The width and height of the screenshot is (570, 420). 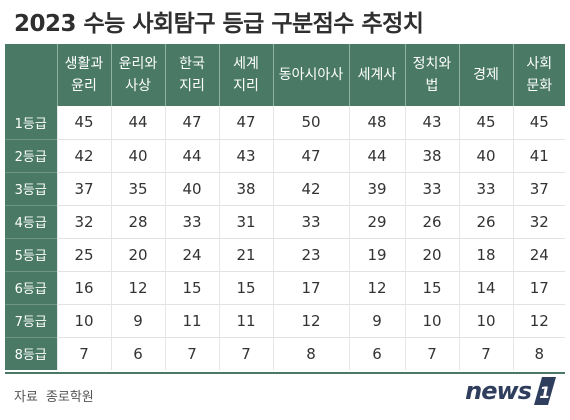 I want to click on score-cell: 19, so click(x=376, y=254).